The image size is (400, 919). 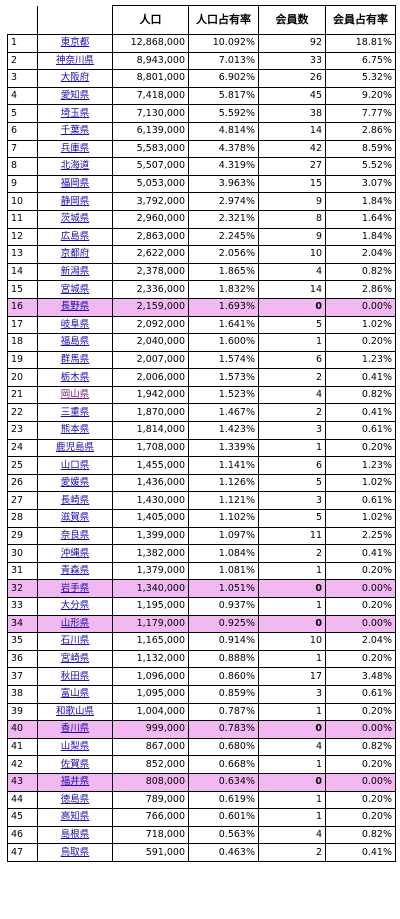 I want to click on table-row: 38 富山県 1,095,000 0.859% 3 0.61%, so click(x=201, y=694).